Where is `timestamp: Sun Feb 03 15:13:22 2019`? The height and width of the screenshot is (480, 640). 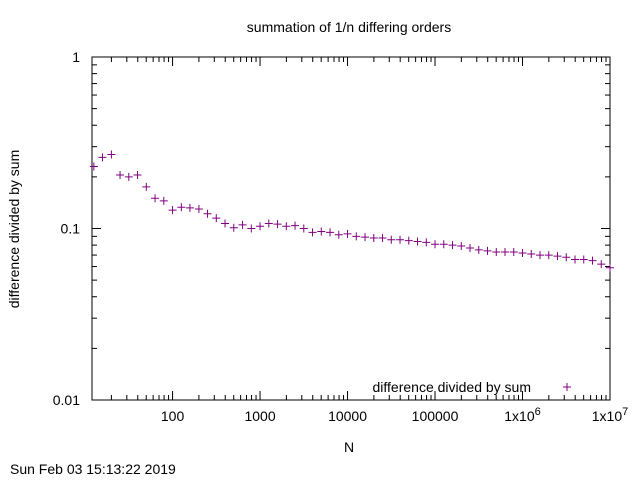
timestamp: Sun Feb 03 15:13:22 2019 is located at coordinates (93, 469).